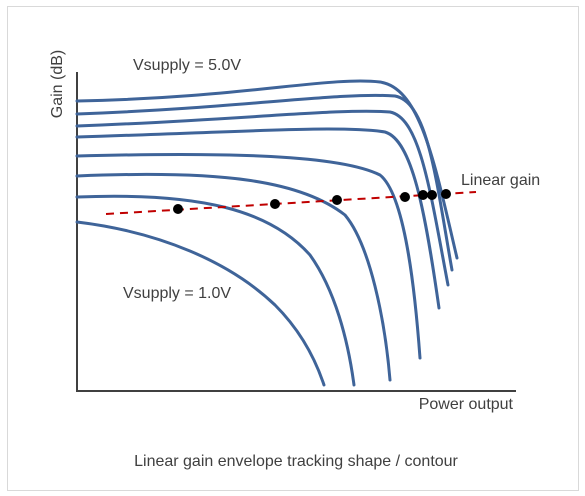 The height and width of the screenshot is (496, 585). I want to click on operating-points, so click(312, 201).